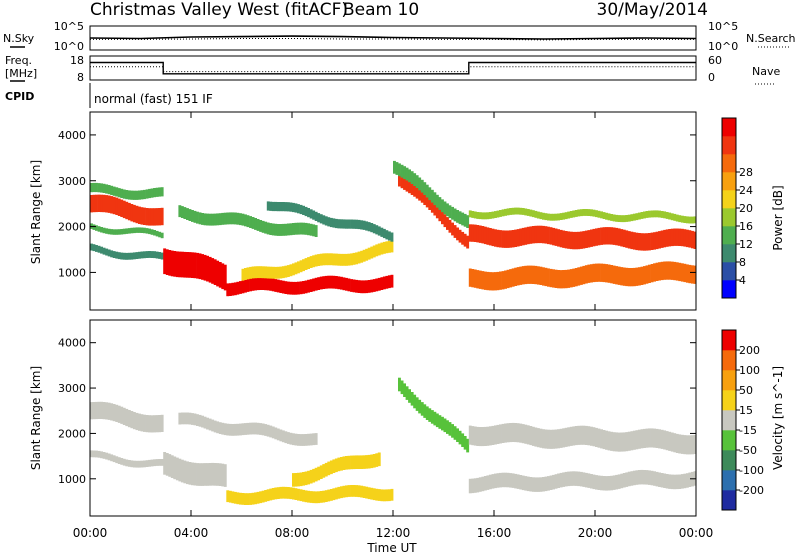 The height and width of the screenshot is (554, 800). I want to click on colorbar-tick-label: 200, so click(749, 350).